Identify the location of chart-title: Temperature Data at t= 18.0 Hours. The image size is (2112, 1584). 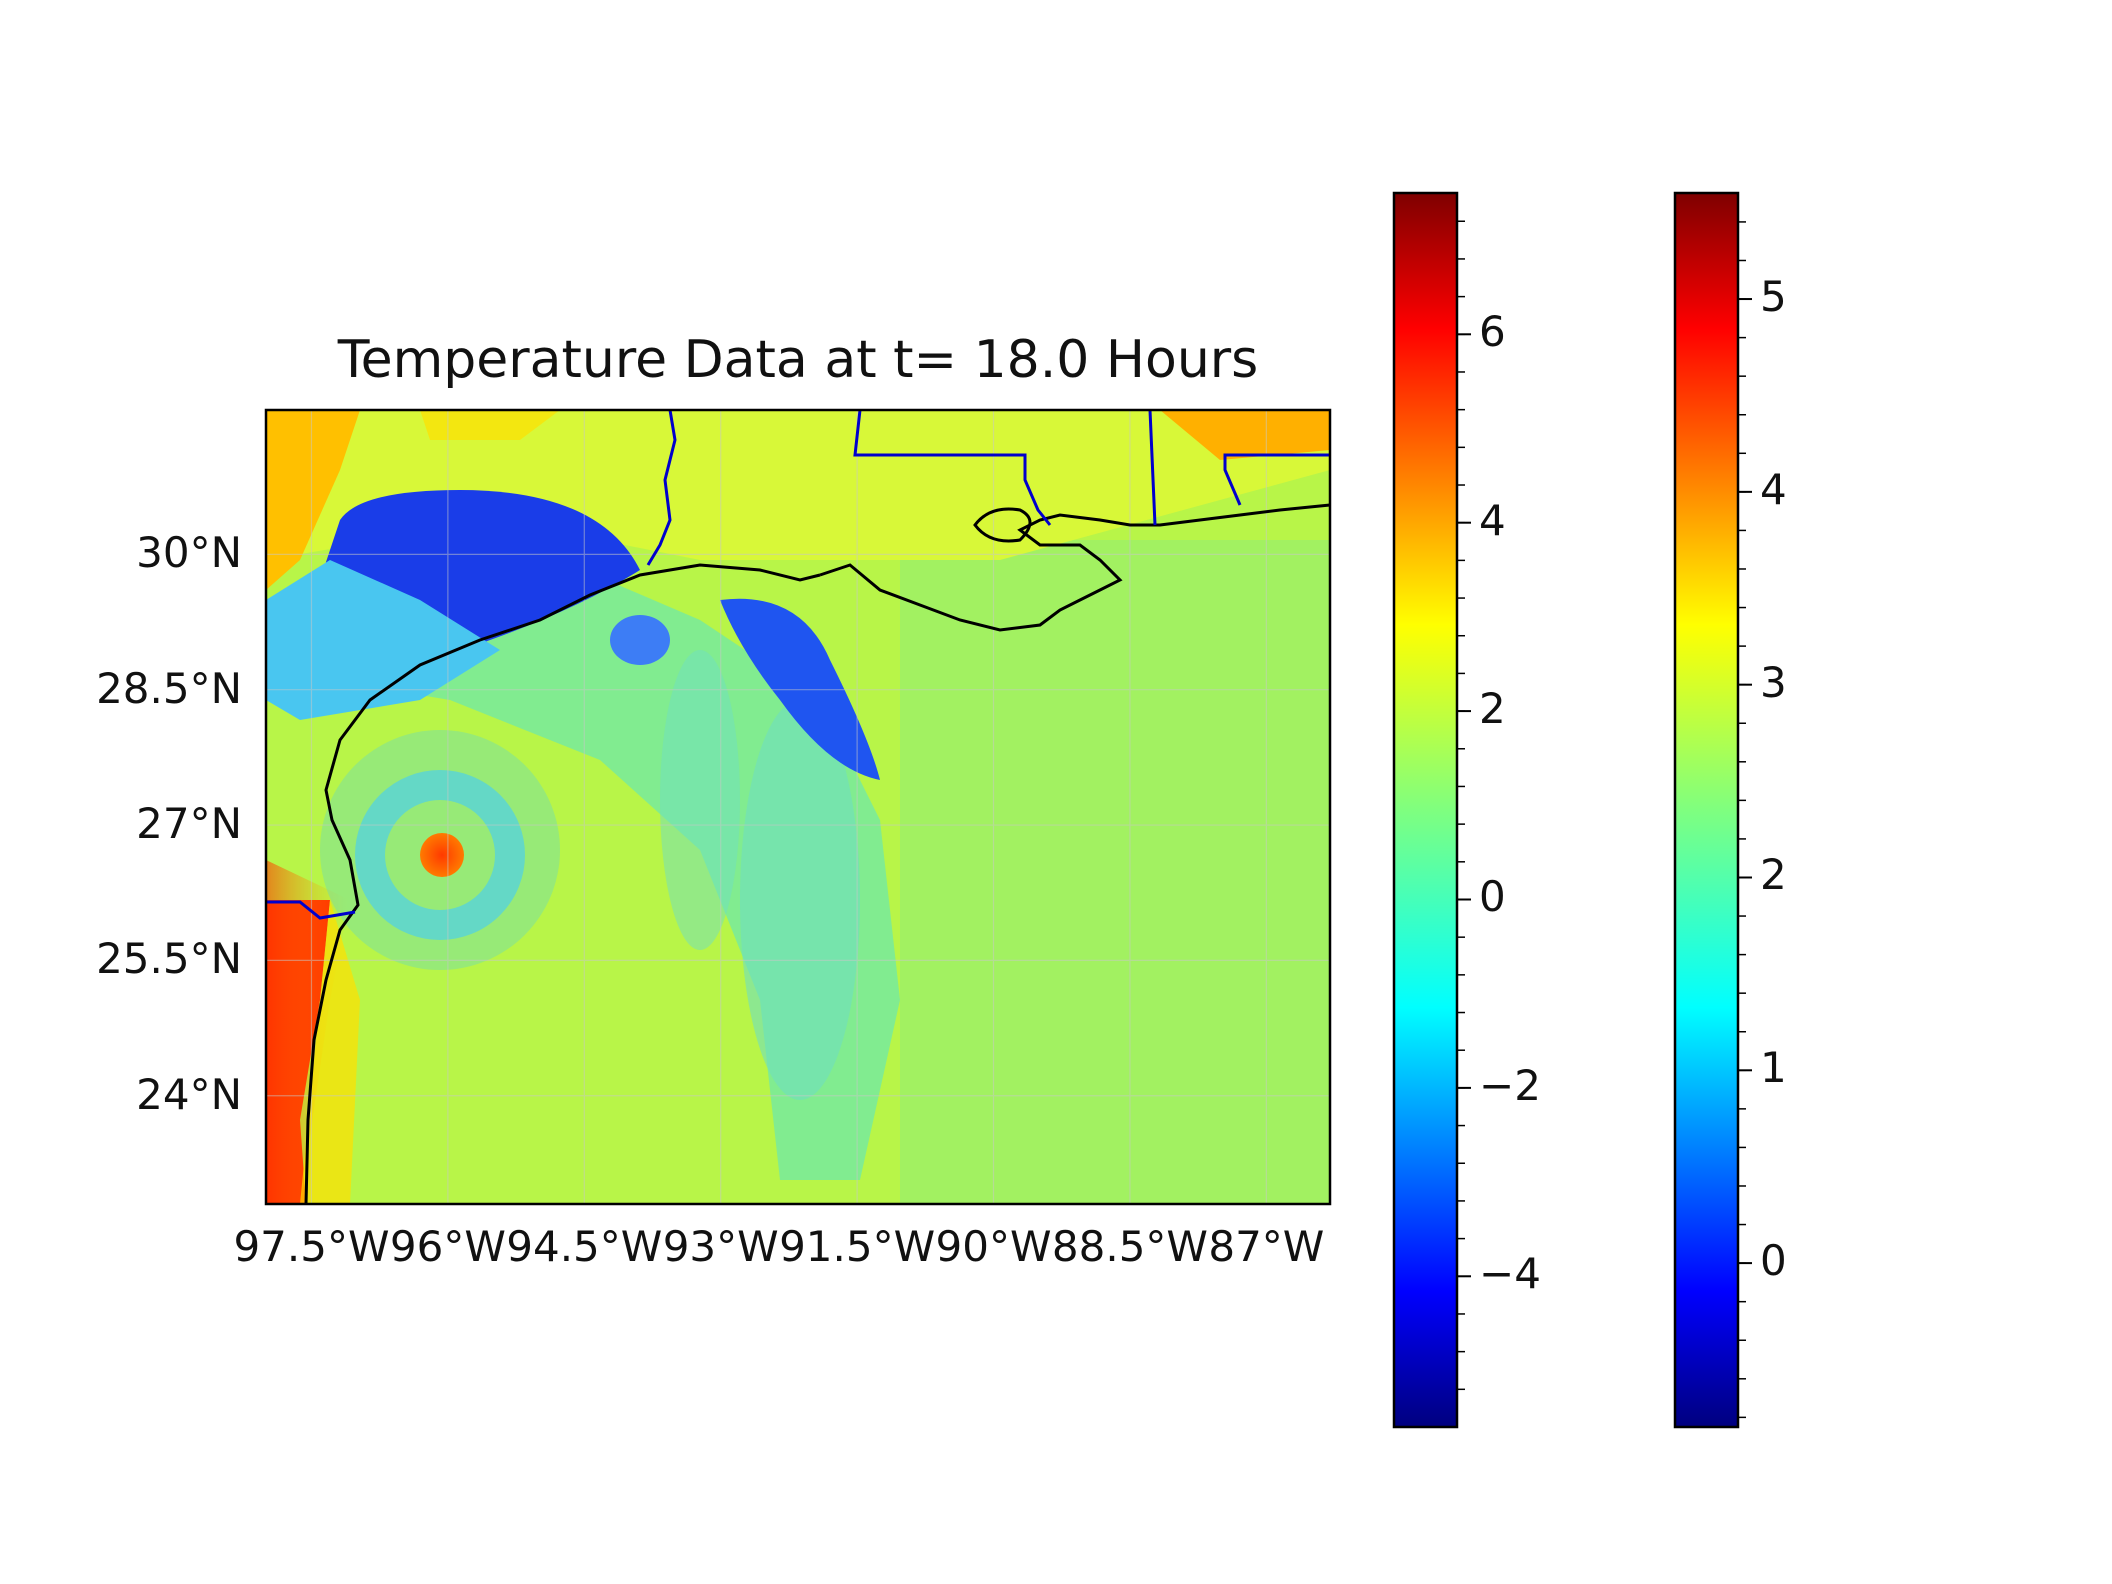
(798, 360).